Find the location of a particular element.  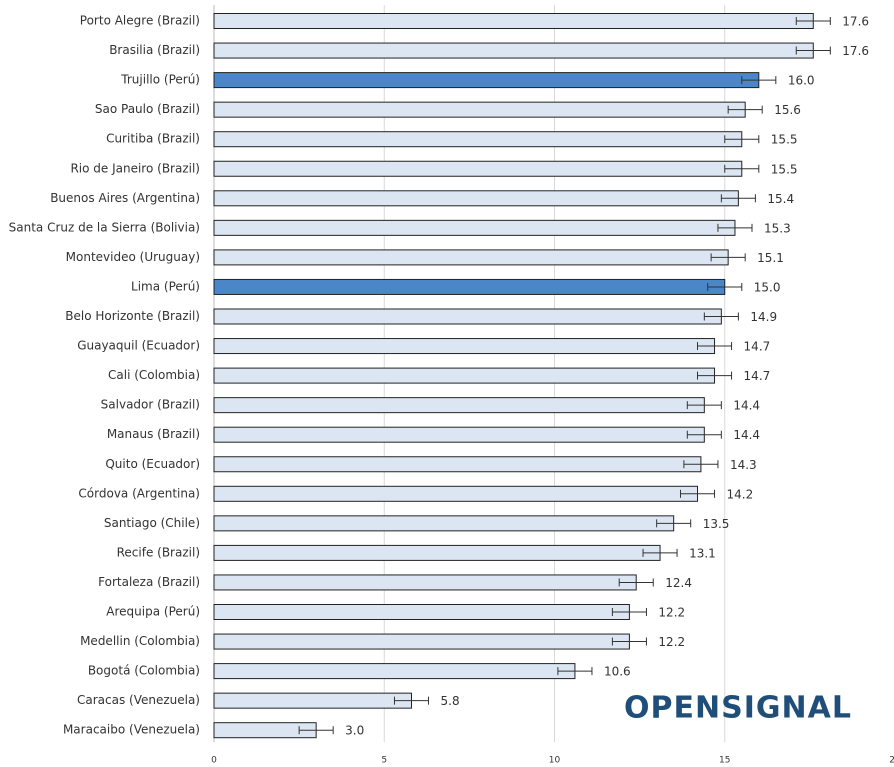

y-tick-label: Trujillo (Perú) is located at coordinates (160, 80).